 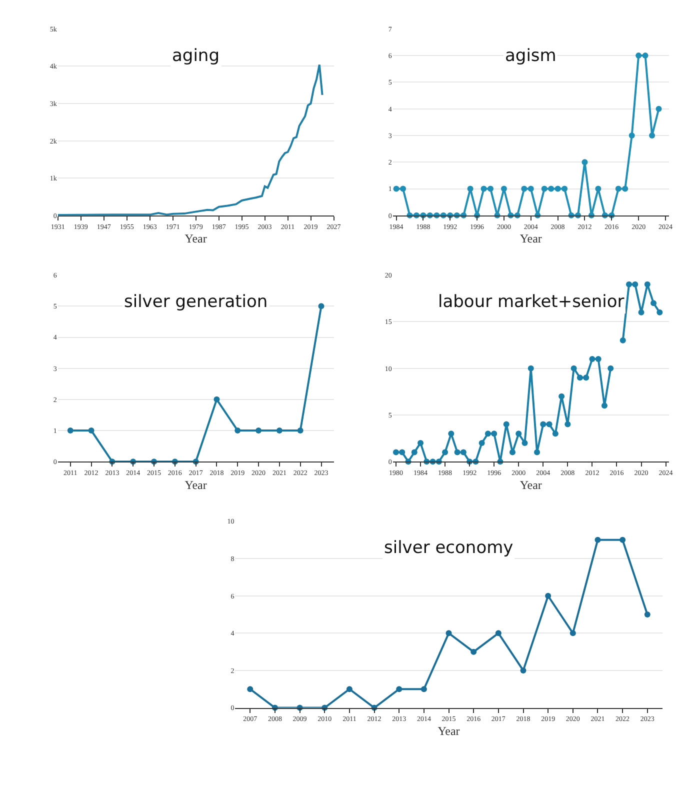 What do you see at coordinates (196, 302) in the screenshot?
I see `text: silver generation` at bounding box center [196, 302].